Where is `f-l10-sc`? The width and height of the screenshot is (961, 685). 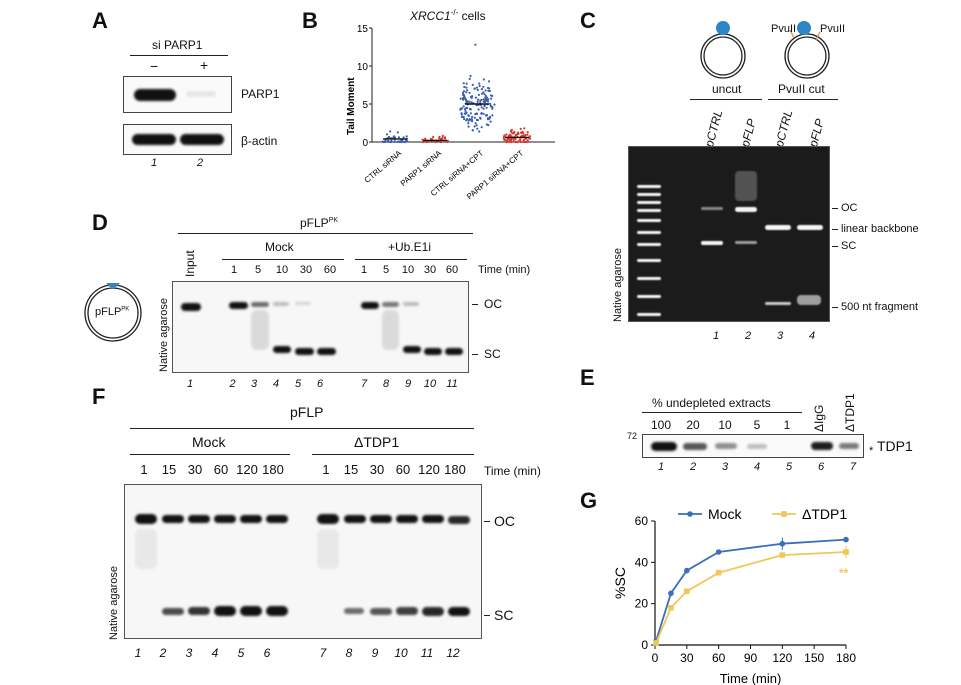
f-l10-sc is located at coordinates (407, 611).